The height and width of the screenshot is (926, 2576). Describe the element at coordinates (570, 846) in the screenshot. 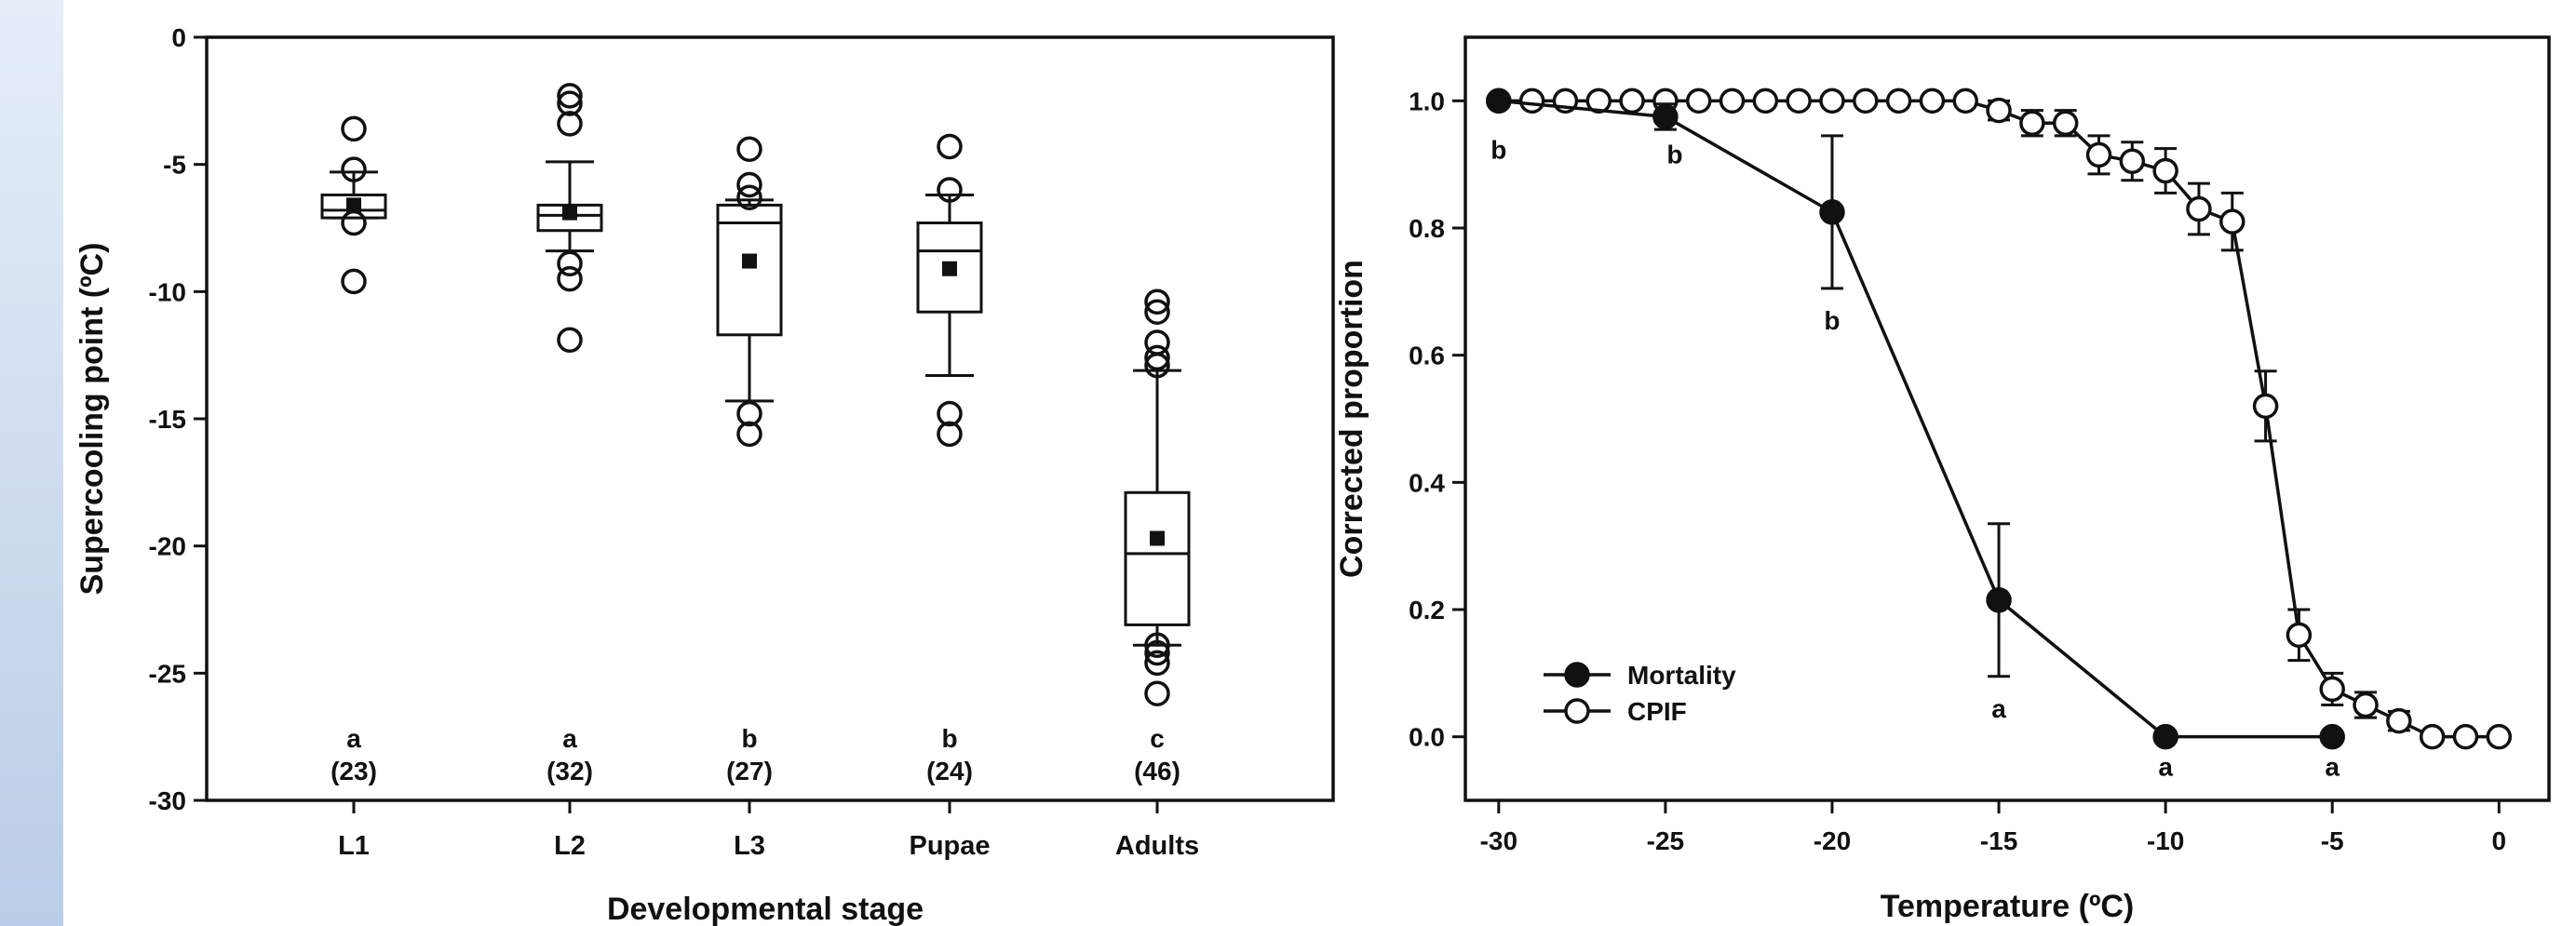

I see `x-tick-label: L2` at that location.